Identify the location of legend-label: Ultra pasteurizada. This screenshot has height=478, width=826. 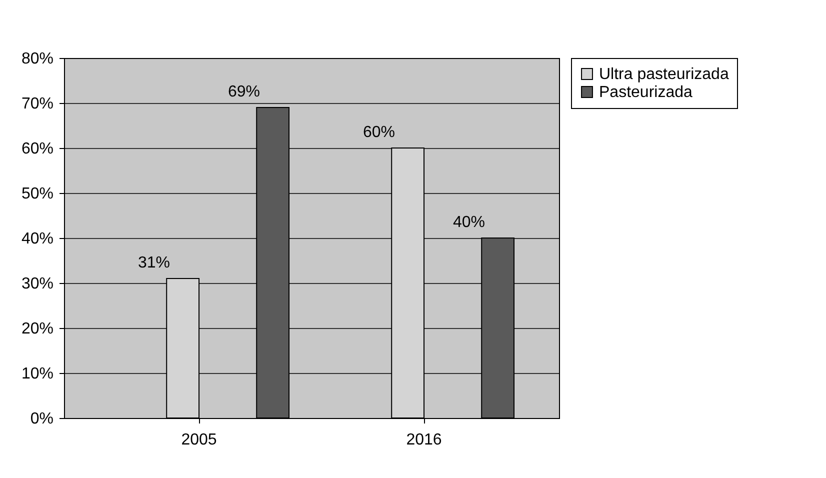
(664, 74).